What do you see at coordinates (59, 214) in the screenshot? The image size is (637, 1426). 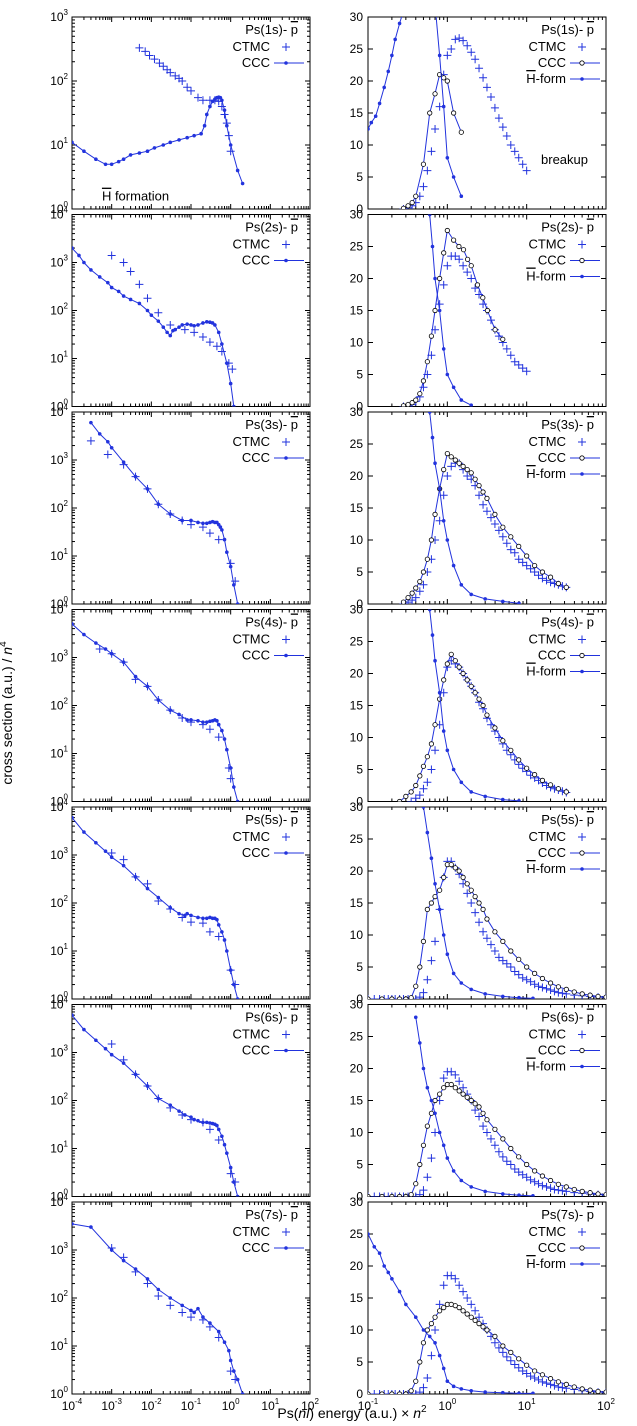 I see `y-tick-label: 10⁴` at bounding box center [59, 214].